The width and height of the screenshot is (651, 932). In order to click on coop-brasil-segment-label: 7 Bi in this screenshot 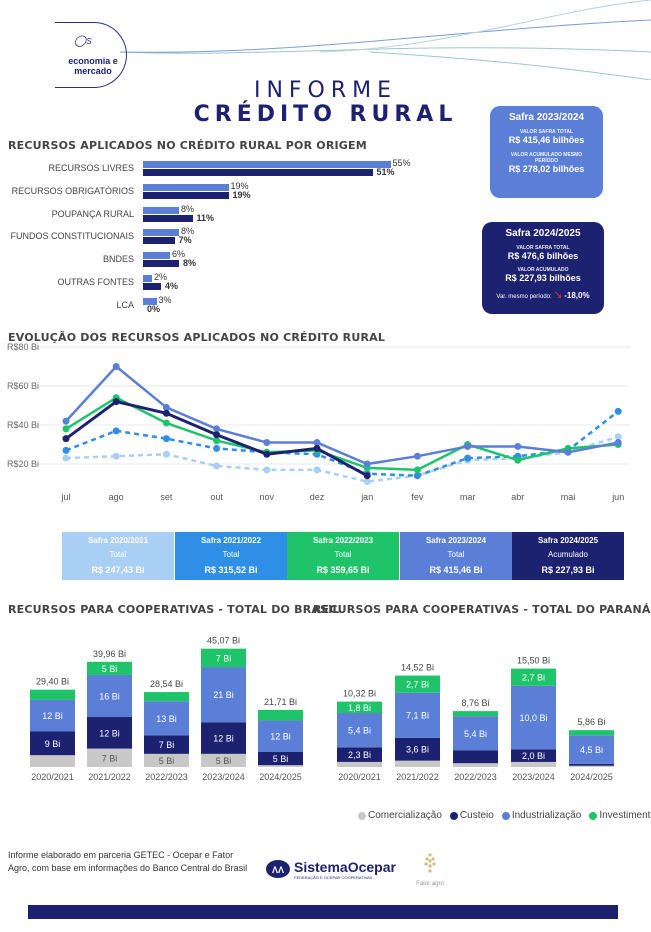, I will do `click(110, 758)`.